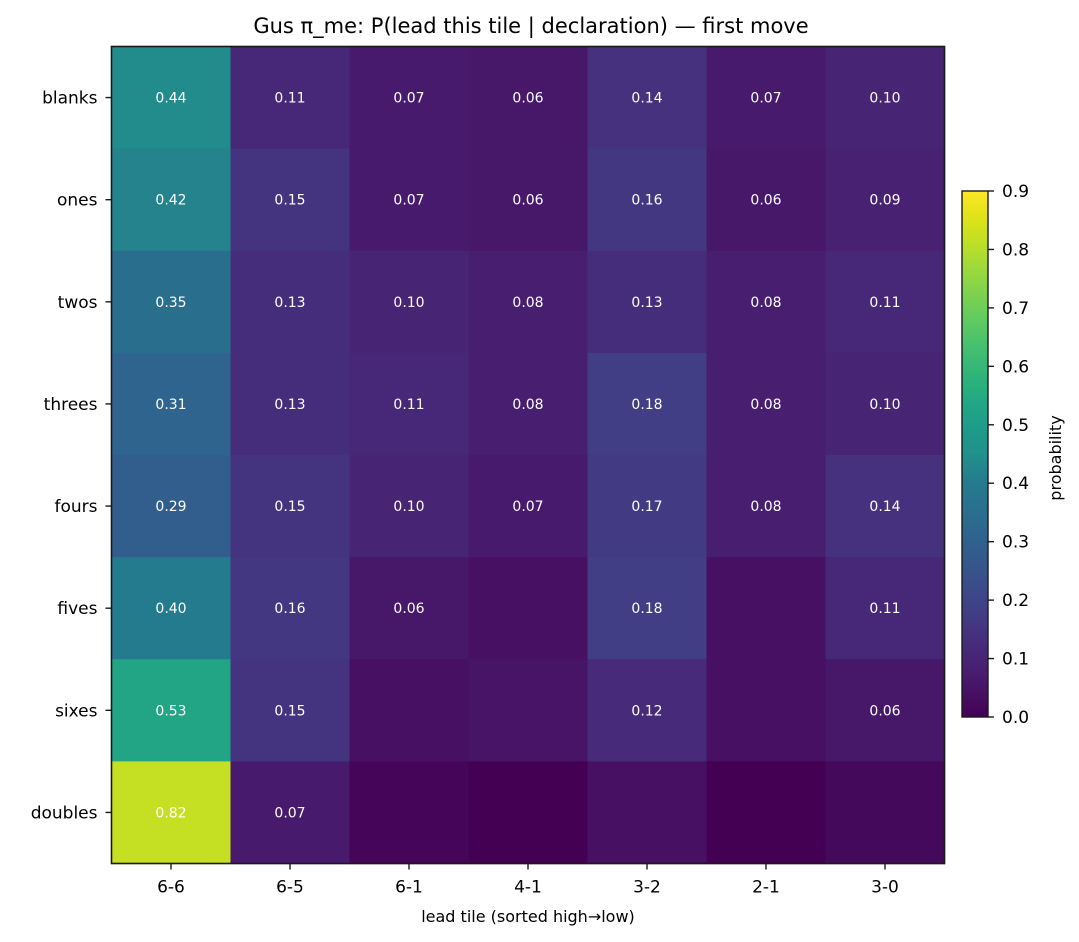 The height and width of the screenshot is (942, 1079). I want to click on colorbar-tick-label: 0.1, so click(1015, 660).